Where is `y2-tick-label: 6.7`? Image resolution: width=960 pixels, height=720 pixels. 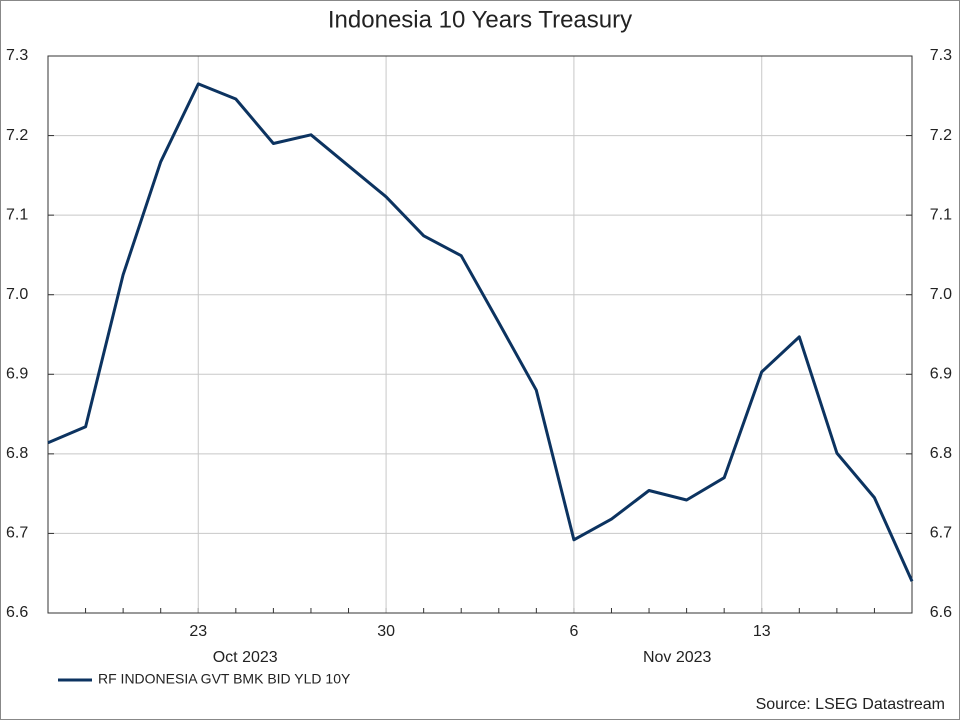 y2-tick-label: 6.7 is located at coordinates (941, 533).